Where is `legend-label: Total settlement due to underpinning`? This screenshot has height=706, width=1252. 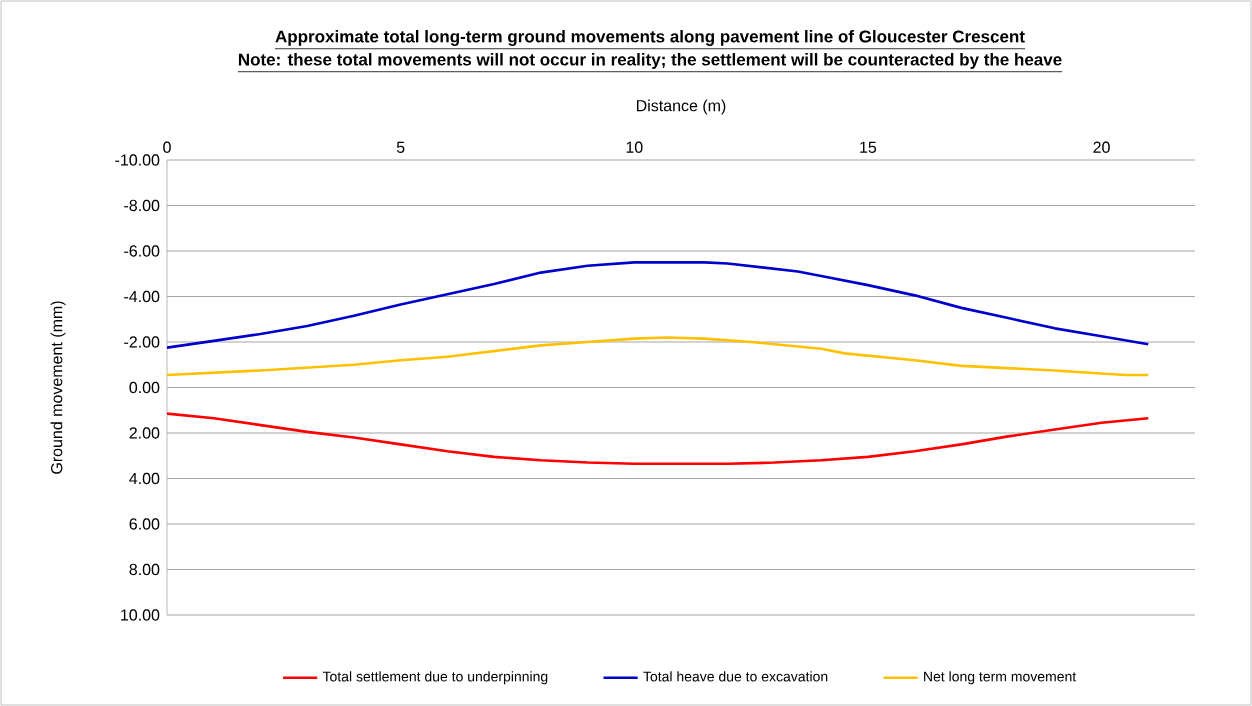
legend-label: Total settlement due to underpinning is located at coordinates (435, 678).